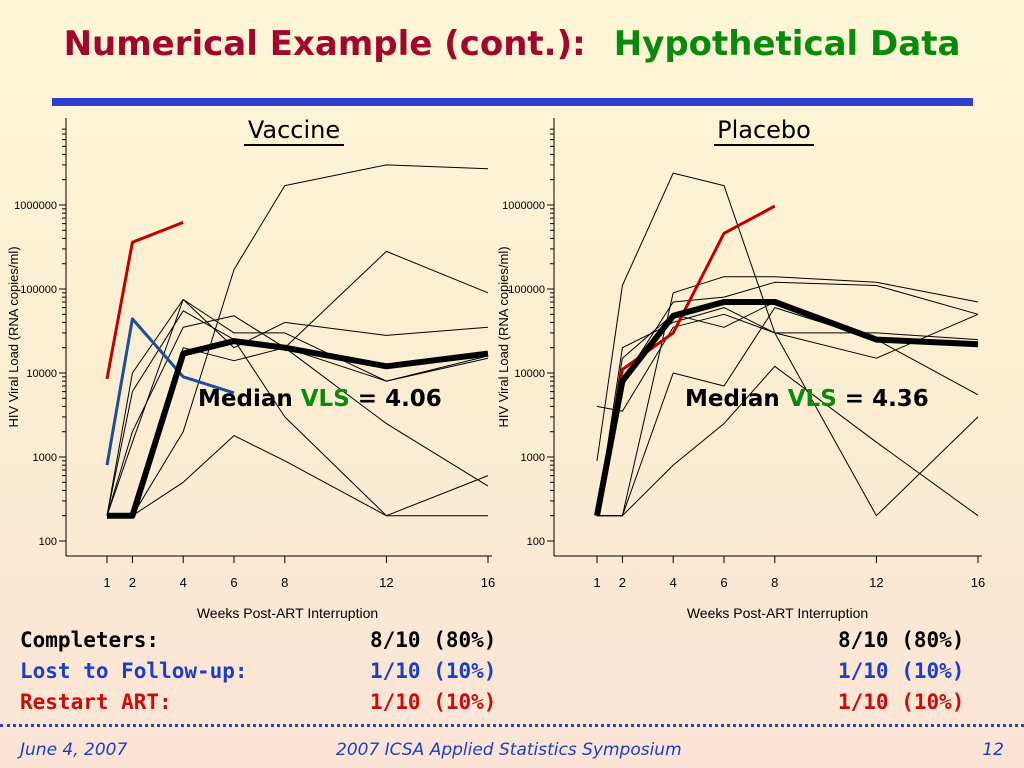 The image size is (1024, 768). I want to click on restart-row: Restart ART: 1/10 (10%) 1/10 (10%), so click(512, 705).